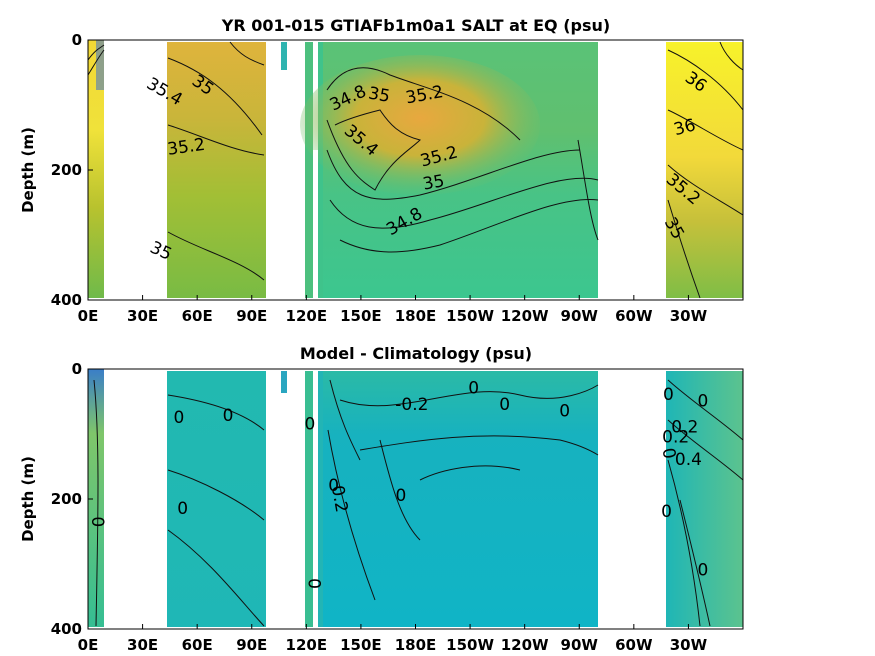  I want to click on bottom-x-tick-label: 120E, so click(307, 645).